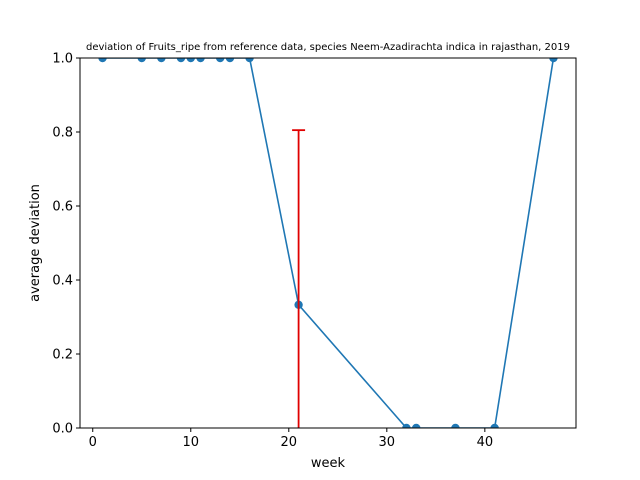 This screenshot has height=480, width=640. What do you see at coordinates (387, 442) in the screenshot?
I see `x-tick-label: 30` at bounding box center [387, 442].